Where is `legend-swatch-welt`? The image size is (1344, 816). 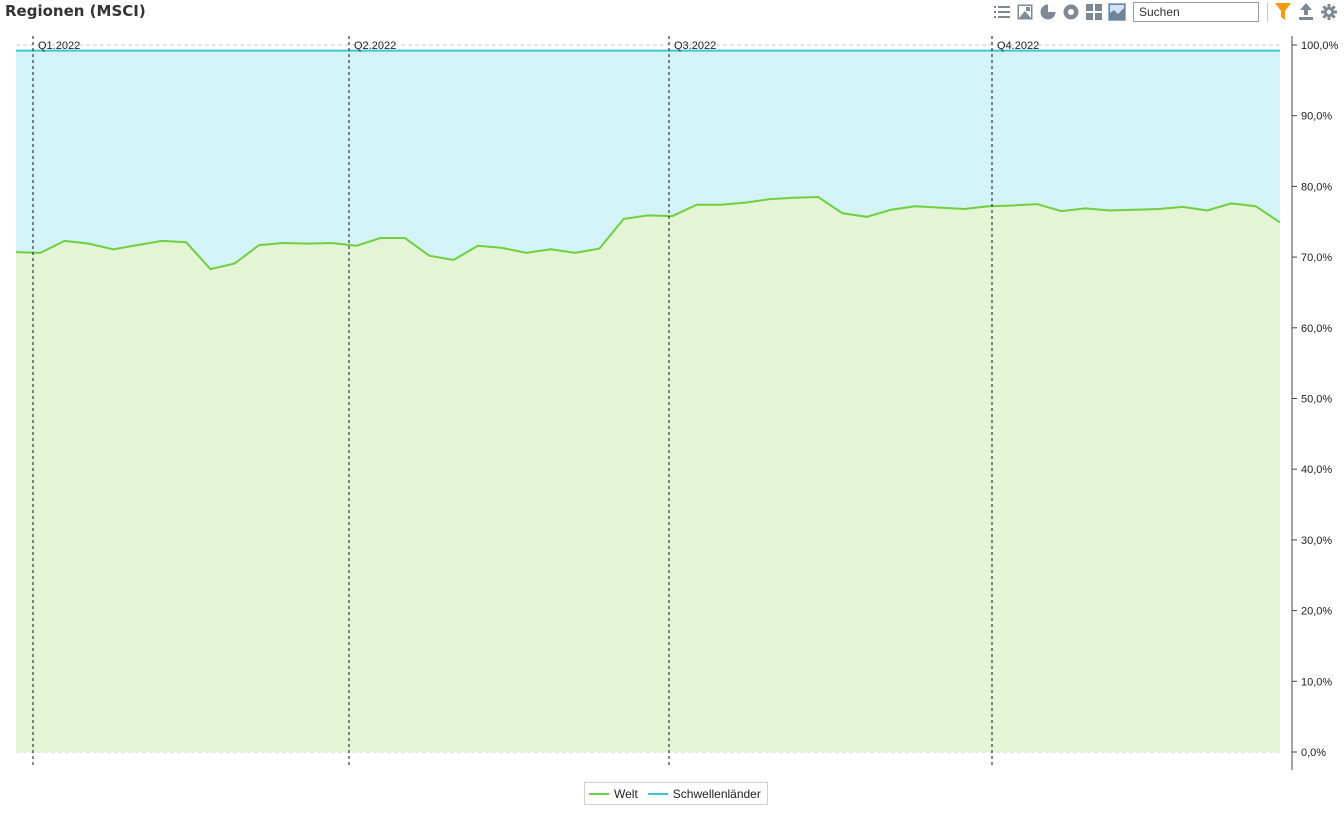
legend-swatch-welt is located at coordinates (599, 793).